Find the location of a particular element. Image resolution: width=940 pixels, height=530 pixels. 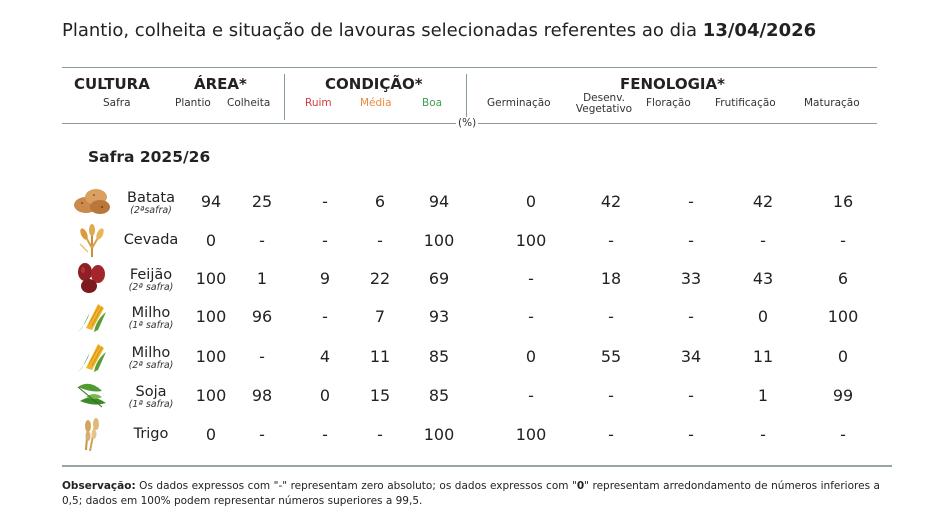

cell-maturacao: 16 is located at coordinates (843, 201).